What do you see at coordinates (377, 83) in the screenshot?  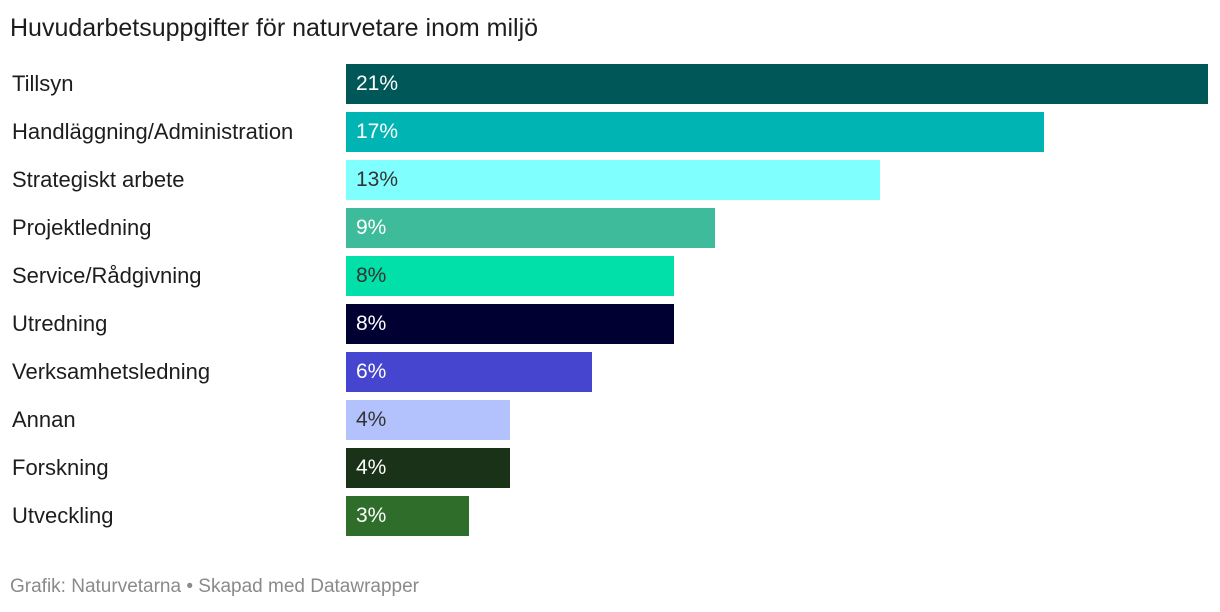 I see `bar-value-label: 21%` at bounding box center [377, 83].